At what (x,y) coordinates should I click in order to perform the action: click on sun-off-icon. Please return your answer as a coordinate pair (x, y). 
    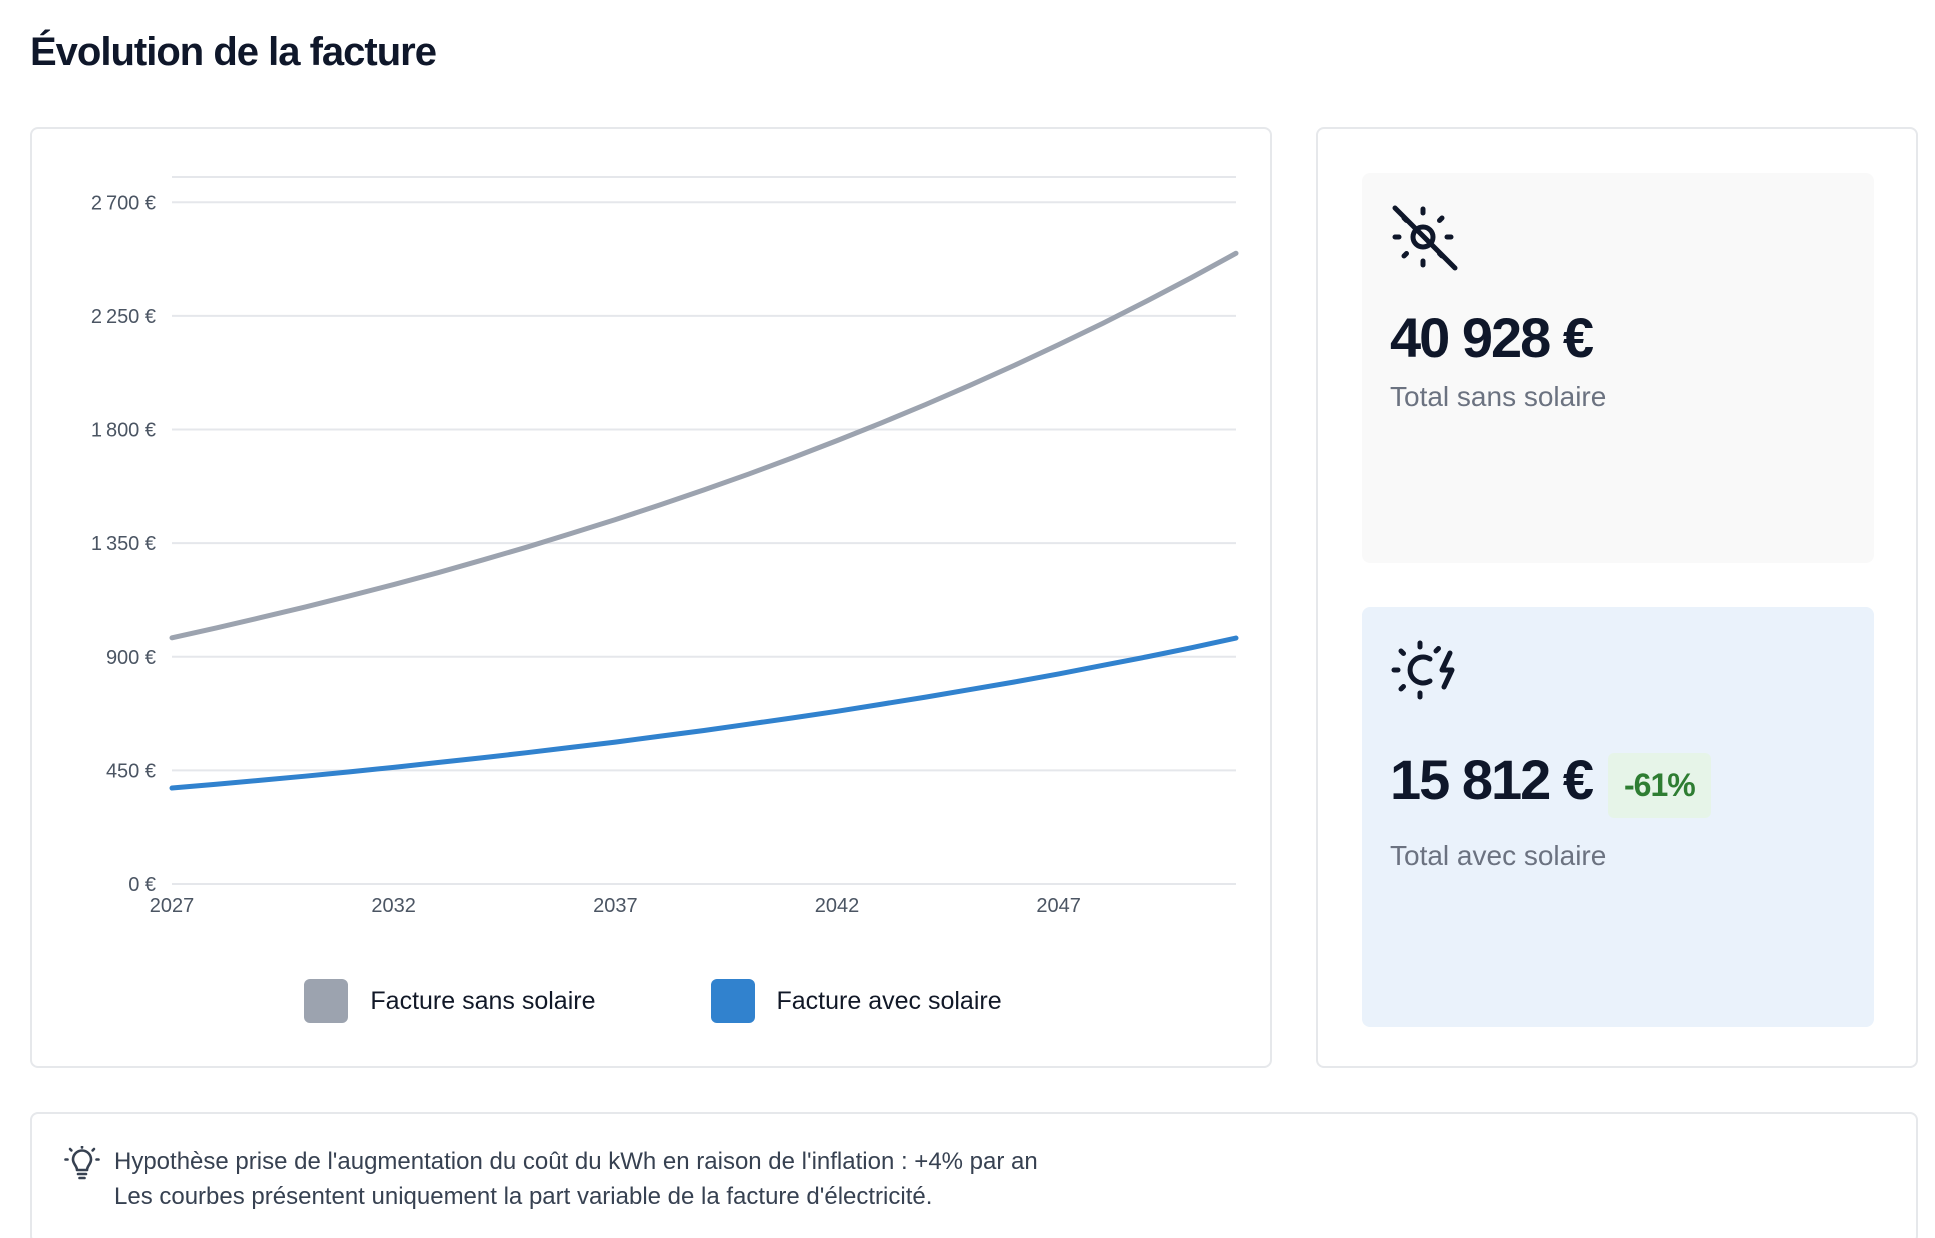
    Looking at the image, I should click on (1425, 238).